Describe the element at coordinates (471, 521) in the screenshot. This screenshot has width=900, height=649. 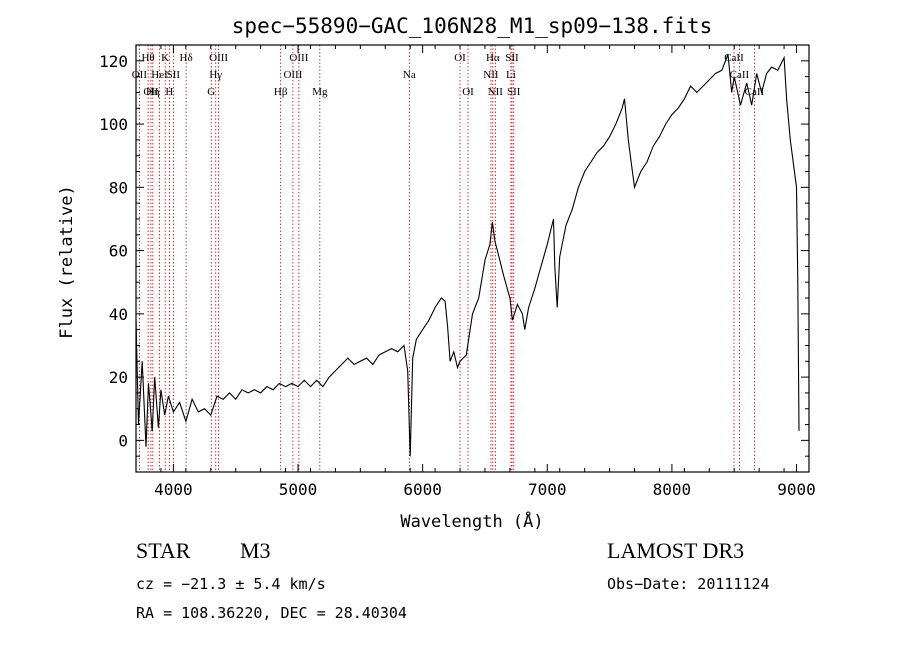
I see `x-axis-label: Wavelength (Å)` at that location.